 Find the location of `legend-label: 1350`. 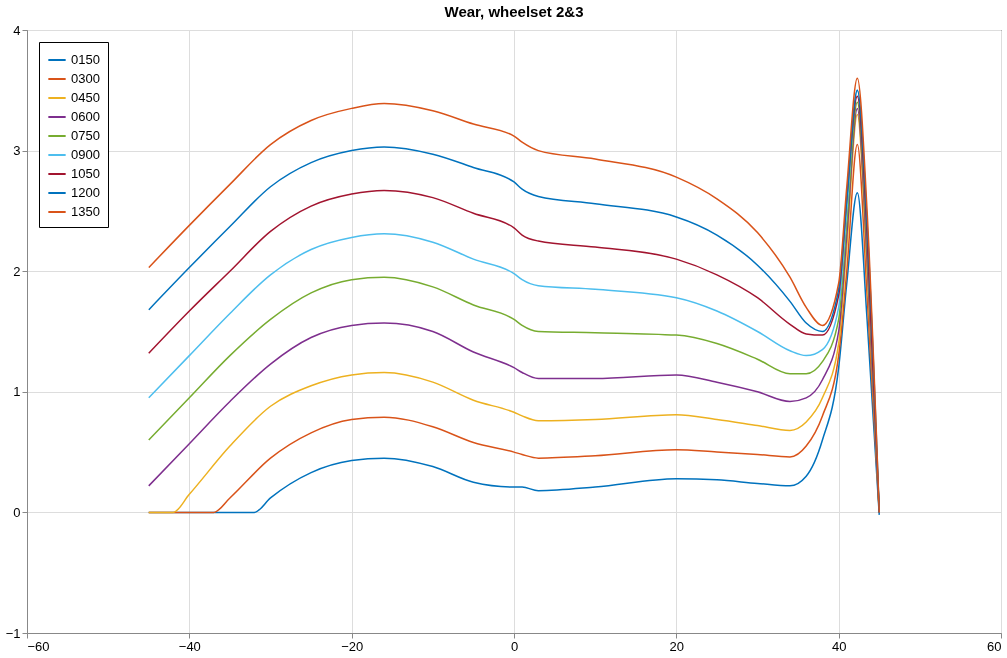

legend-label: 1350 is located at coordinates (85, 211).